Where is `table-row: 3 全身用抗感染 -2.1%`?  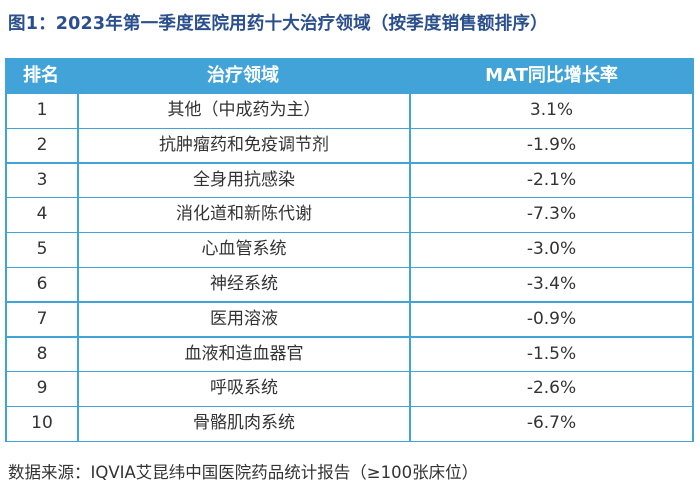
table-row: 3 全身用抗感染 -2.1% is located at coordinates (349, 180).